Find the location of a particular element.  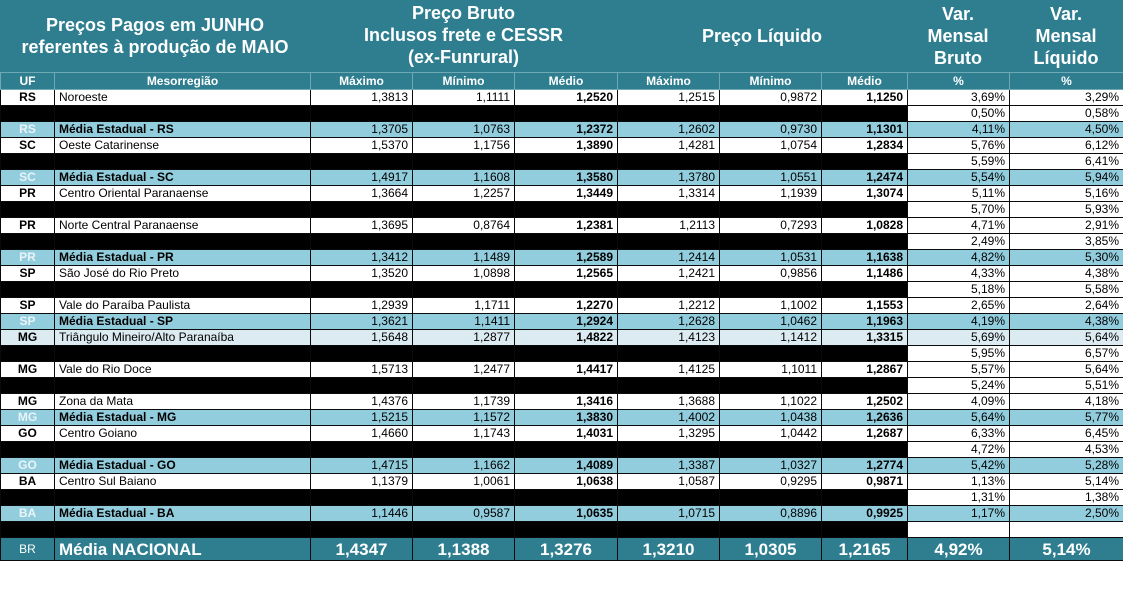

cell-net-min: 0,7293 is located at coordinates (770, 225).